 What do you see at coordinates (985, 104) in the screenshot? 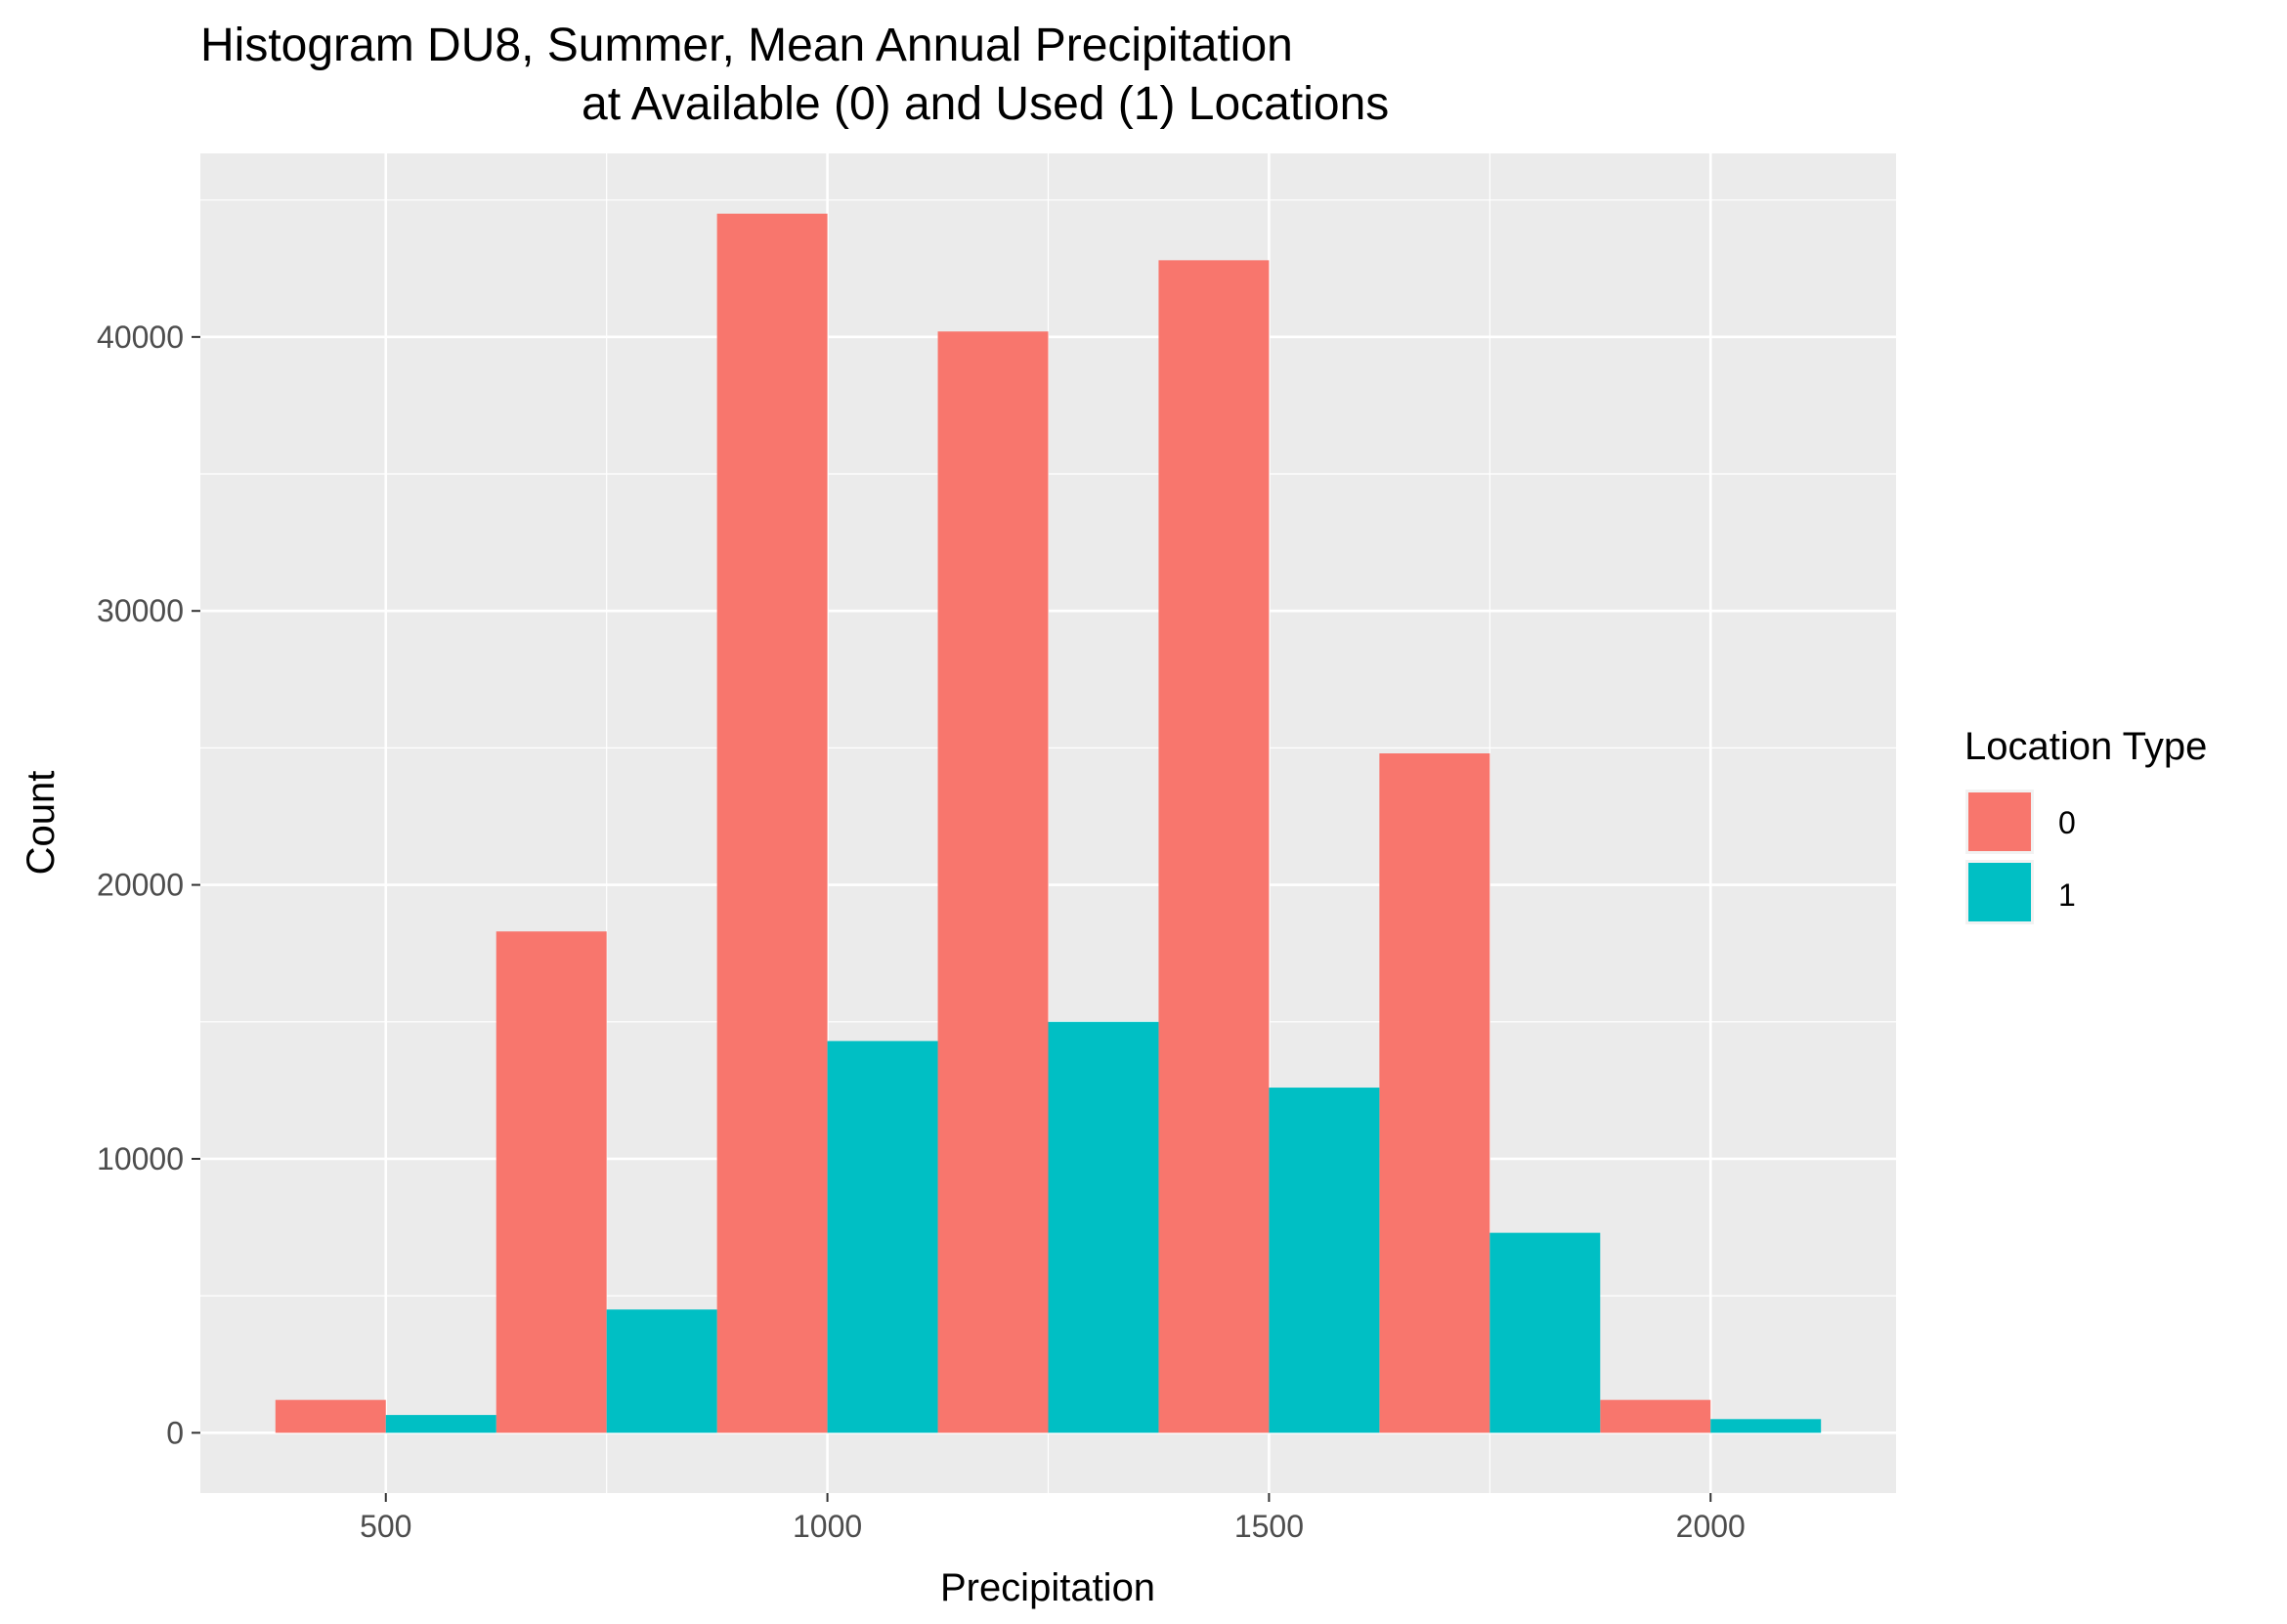
I see `chart-title-line-2: at Available (0) and Used (1) Locations` at bounding box center [985, 104].